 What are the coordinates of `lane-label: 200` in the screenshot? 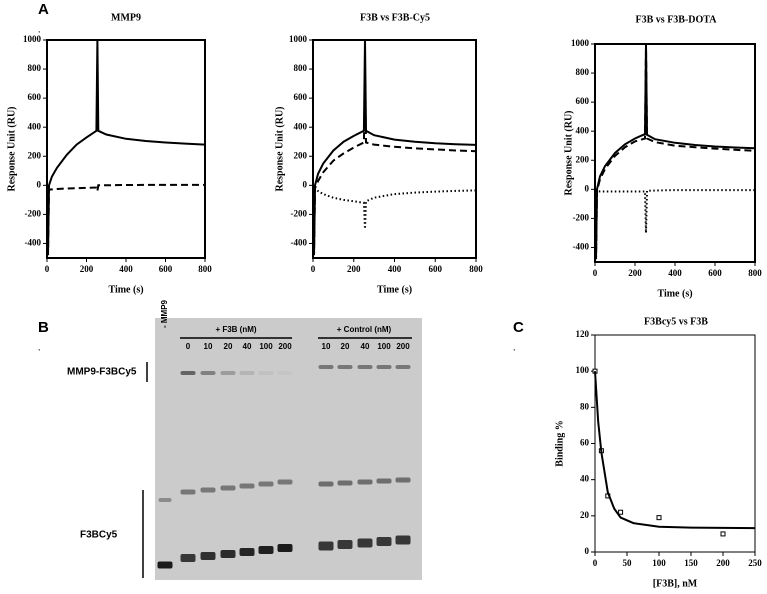 It's located at (403, 346).